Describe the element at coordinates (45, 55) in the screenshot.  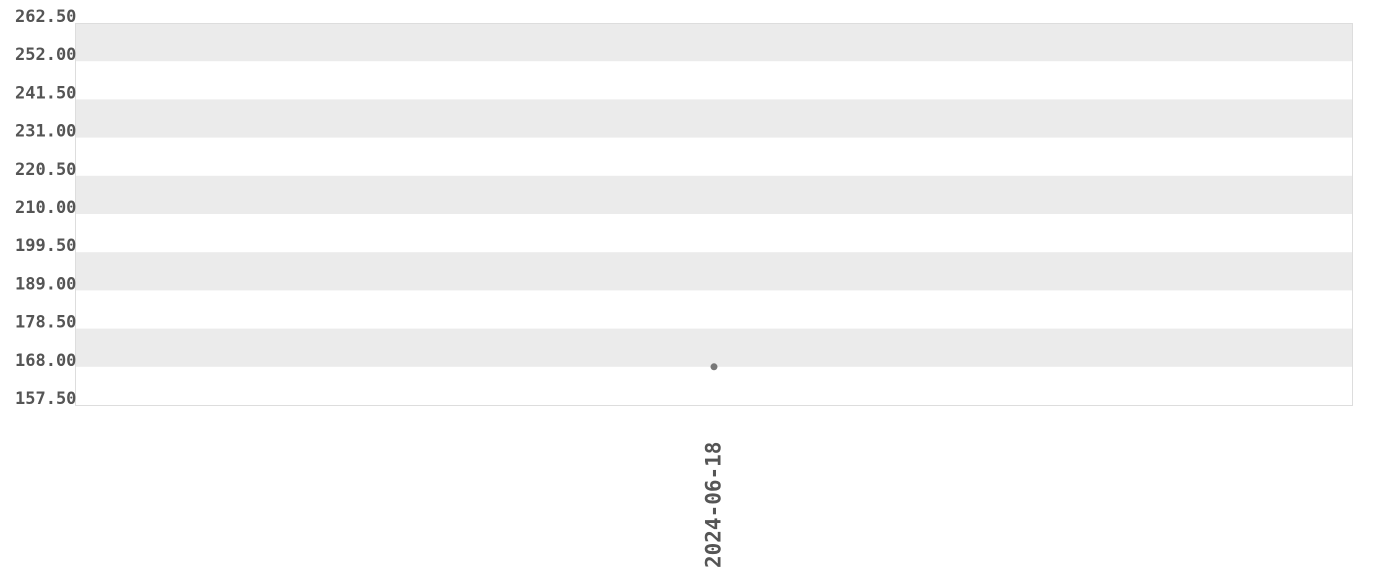
I see `y-tick-label: 252.00` at that location.